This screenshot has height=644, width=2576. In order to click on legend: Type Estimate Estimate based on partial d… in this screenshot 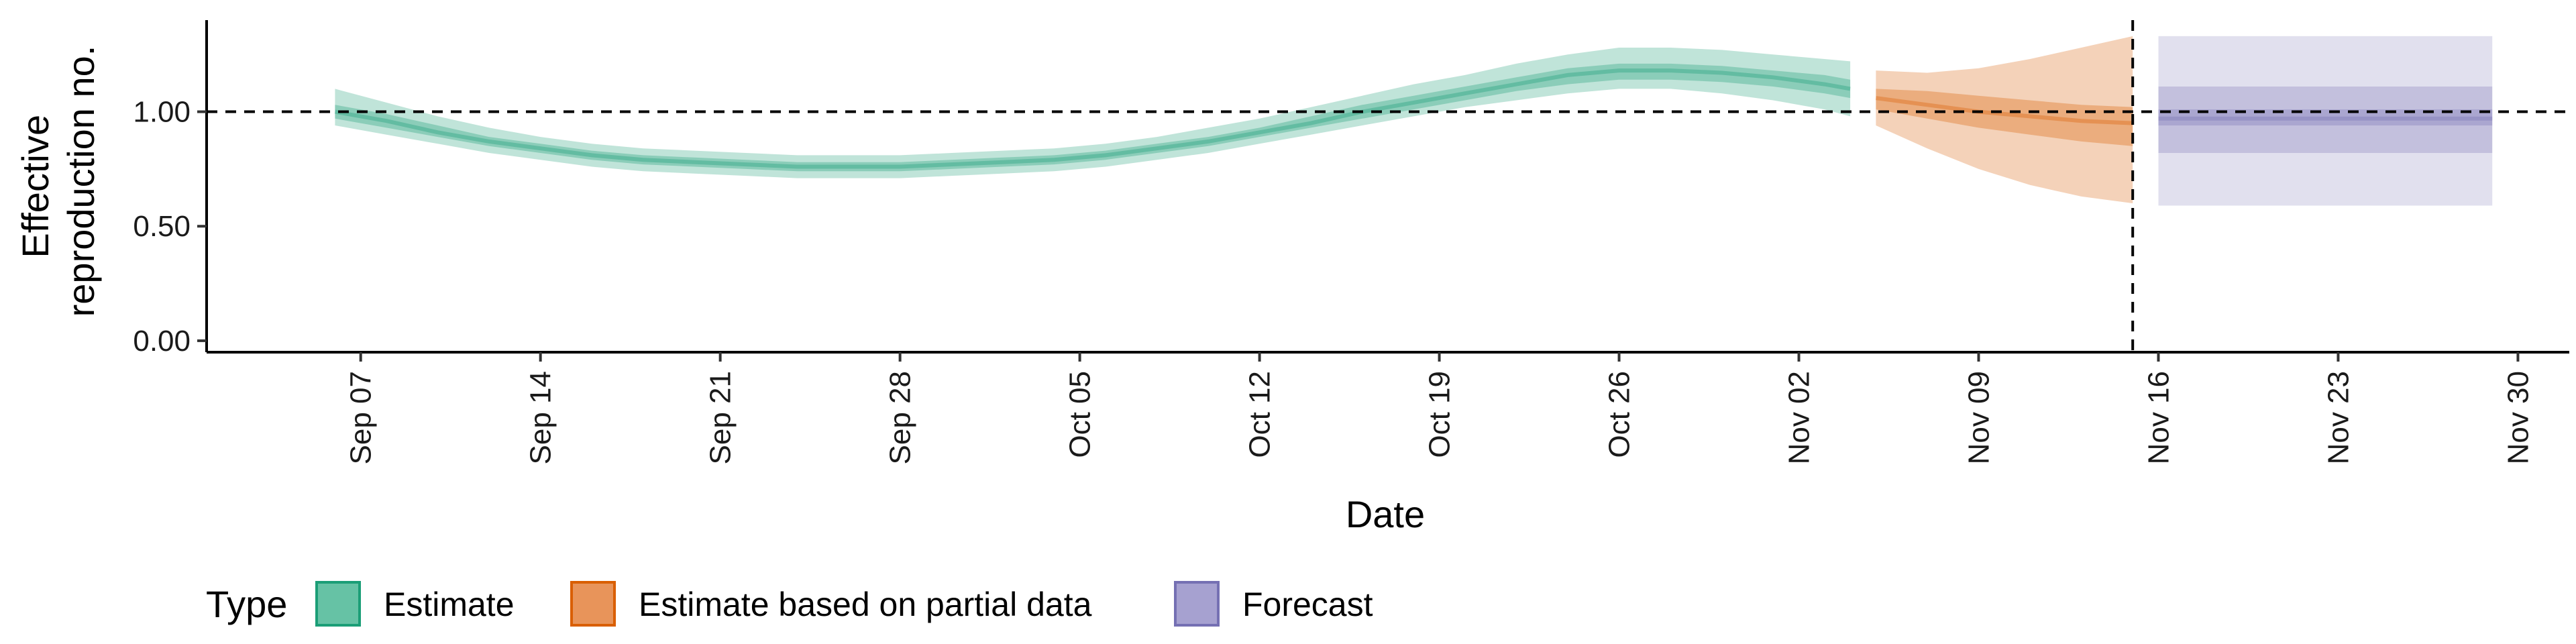, I will do `click(789, 604)`.